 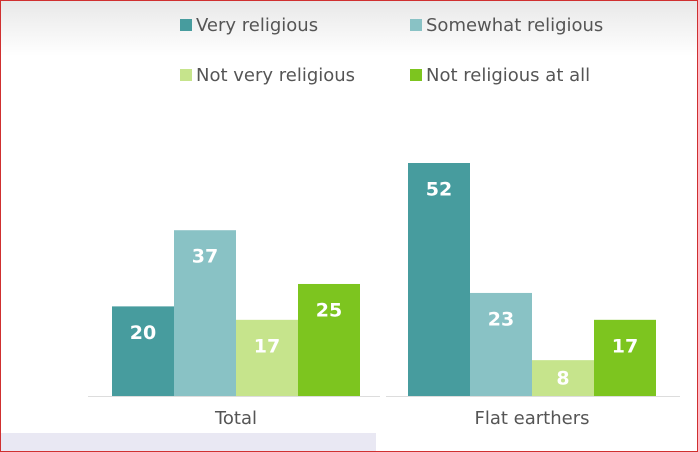 I want to click on x-tick-label: Total, so click(x=235, y=418).